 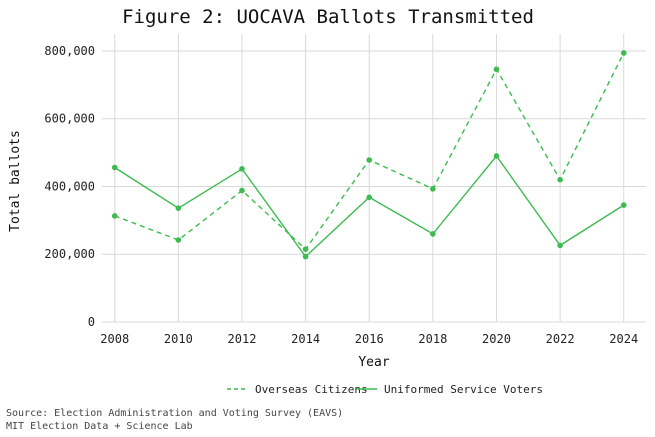 I want to click on legend-label-overseas-citizens: Overseas Citizens, so click(x=311, y=389).